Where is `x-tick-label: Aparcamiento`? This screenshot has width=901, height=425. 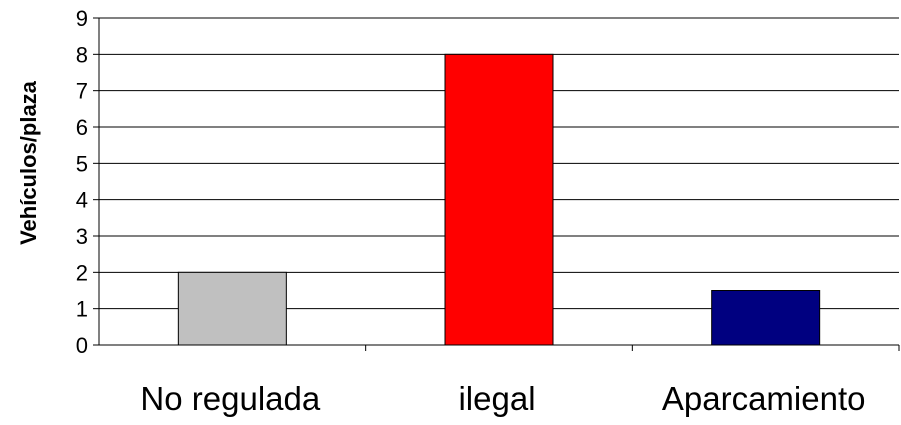 x-tick-label: Aparcamiento is located at coordinates (764, 398).